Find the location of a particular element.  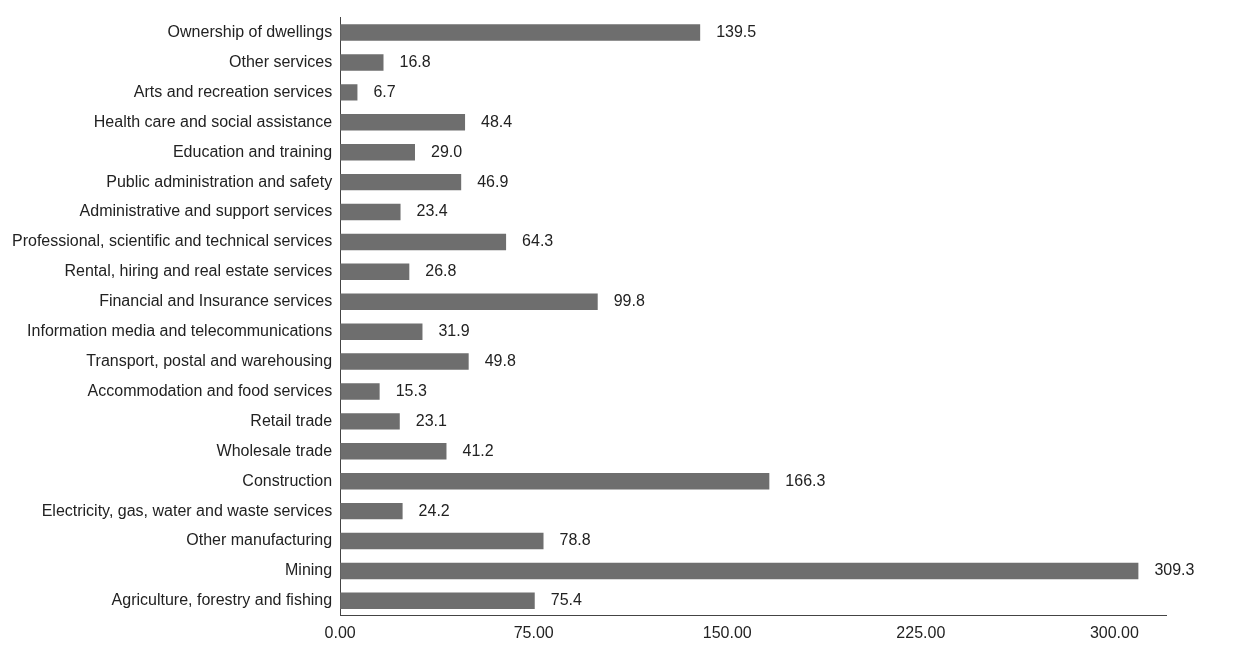

data-label: 309.3 is located at coordinates (1174, 570).